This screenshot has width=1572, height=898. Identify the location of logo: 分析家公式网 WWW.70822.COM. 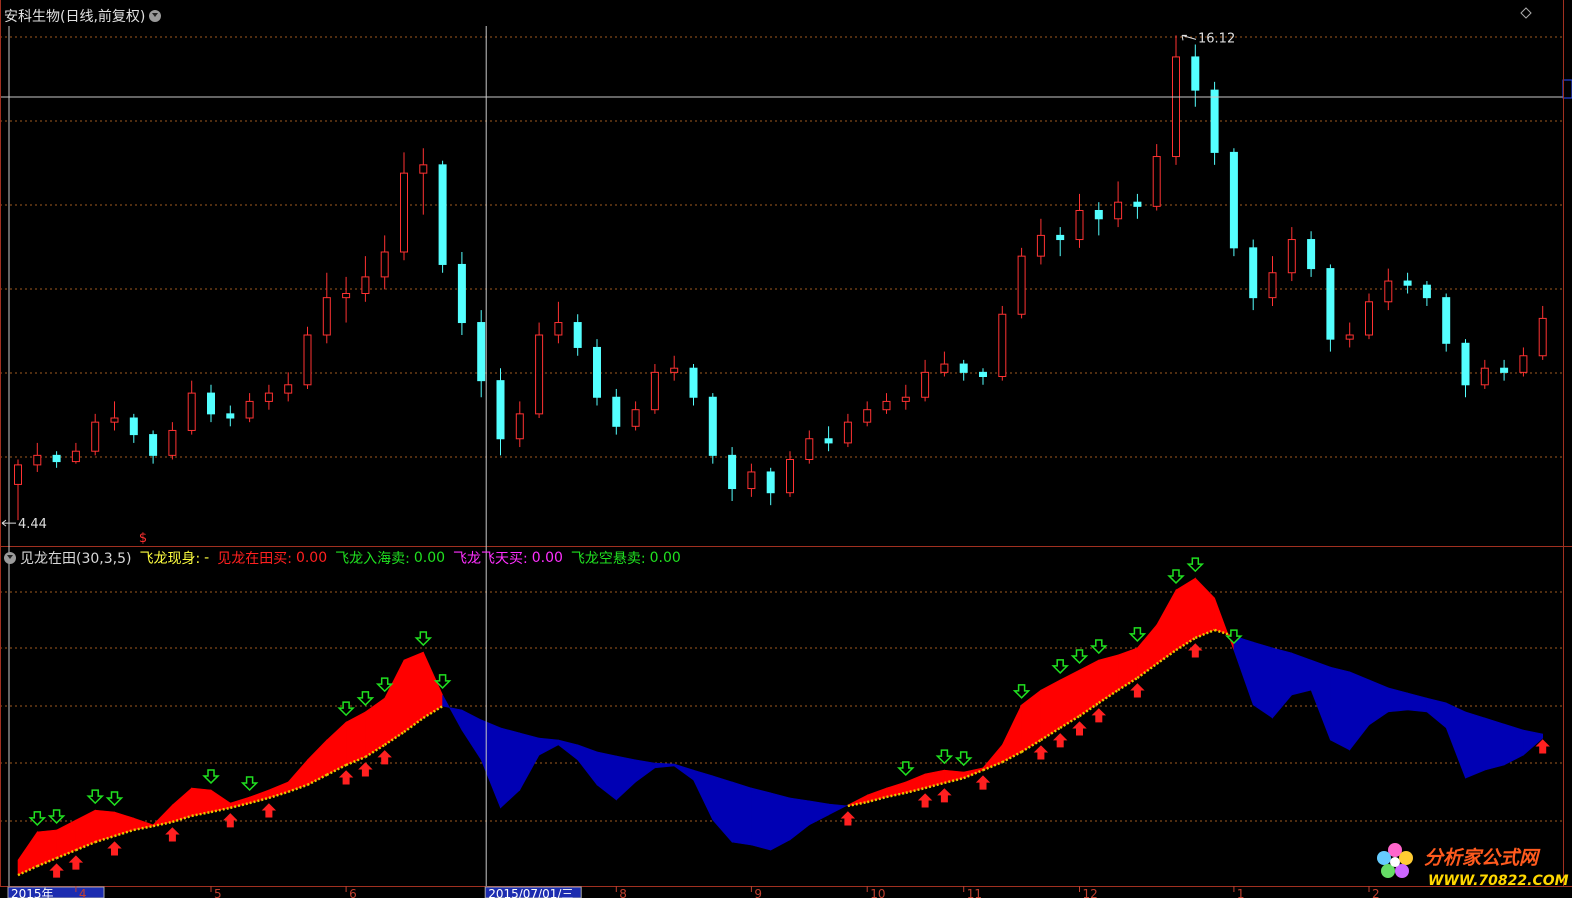
(1473, 866).